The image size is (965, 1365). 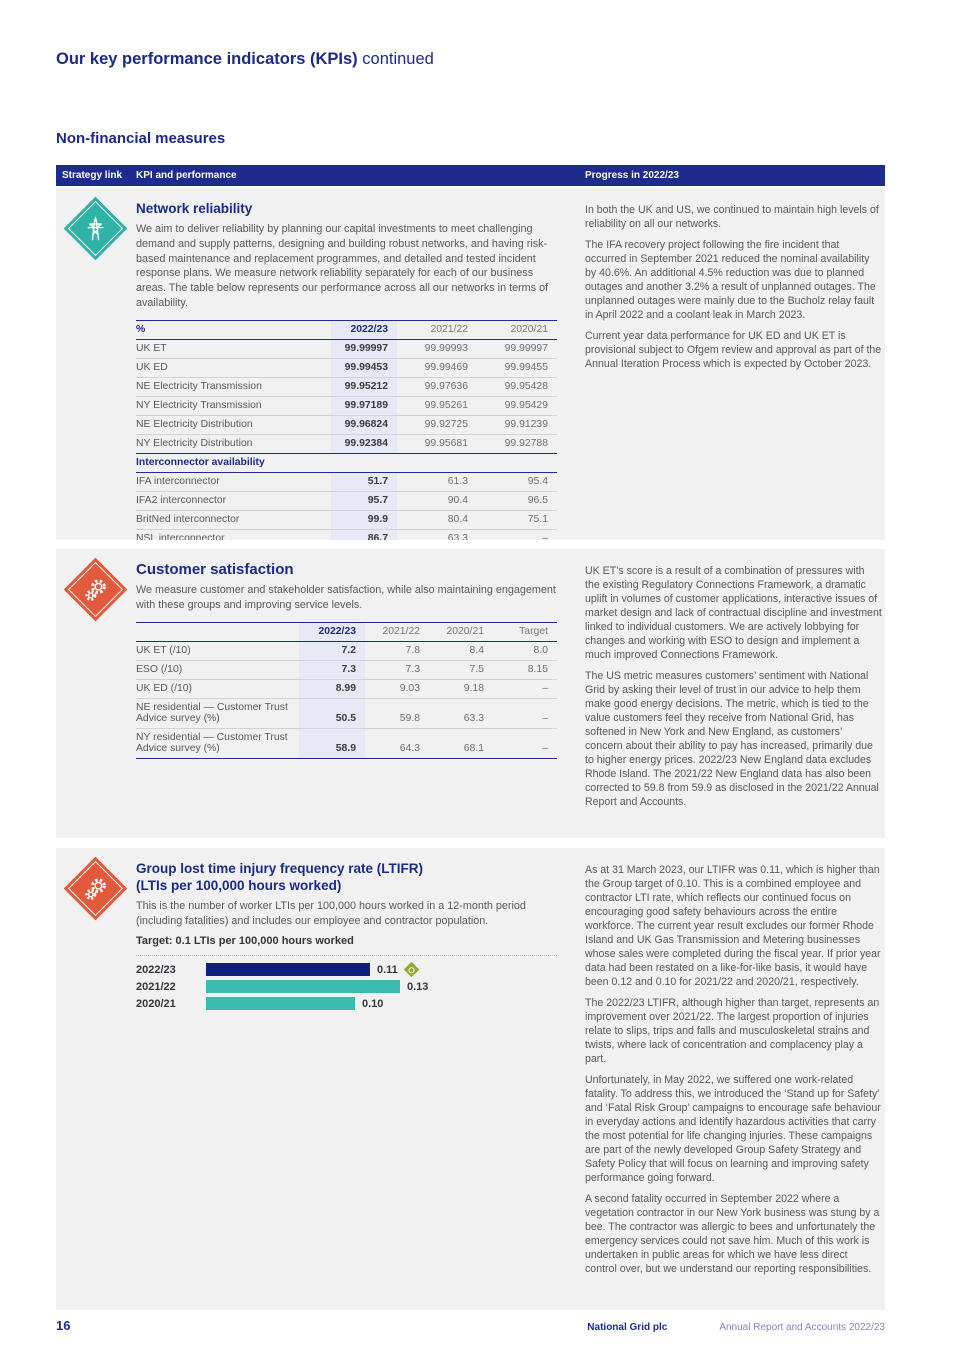 I want to click on table-row: IFA2 interconnector 95.7 90.4 96.5, so click(x=346, y=501).